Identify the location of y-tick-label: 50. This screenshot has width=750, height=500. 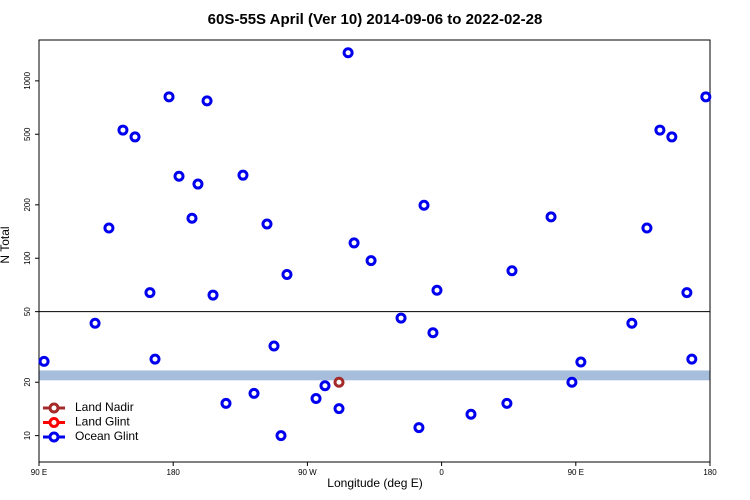
(27, 311).